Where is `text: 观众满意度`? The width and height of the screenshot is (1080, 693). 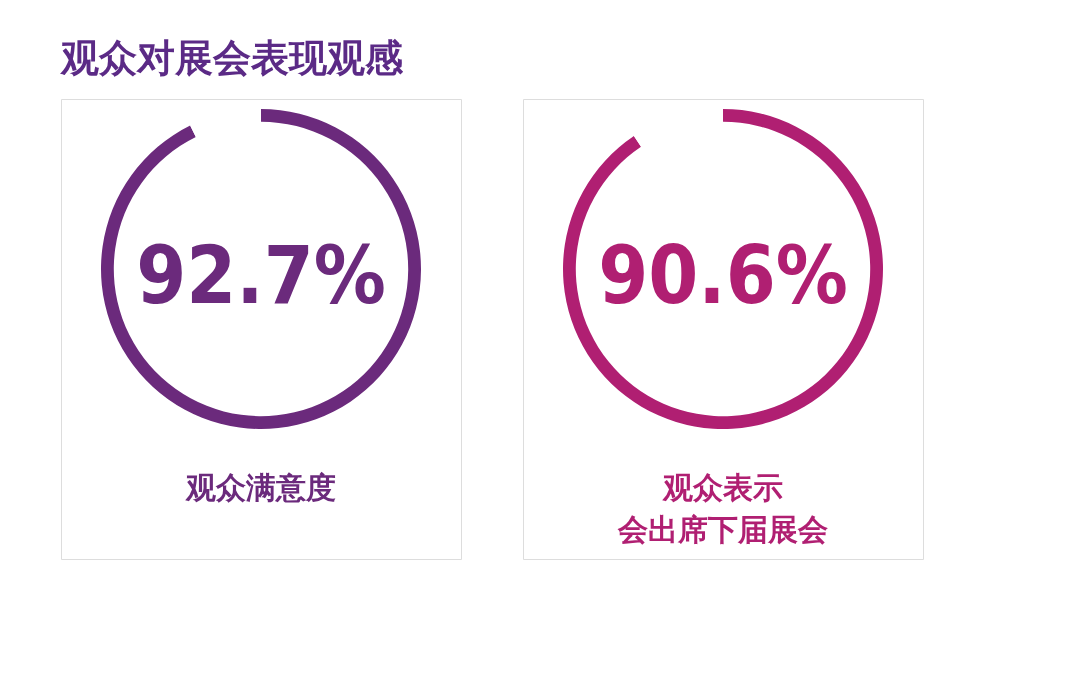 text: 观众满意度 is located at coordinates (260, 487).